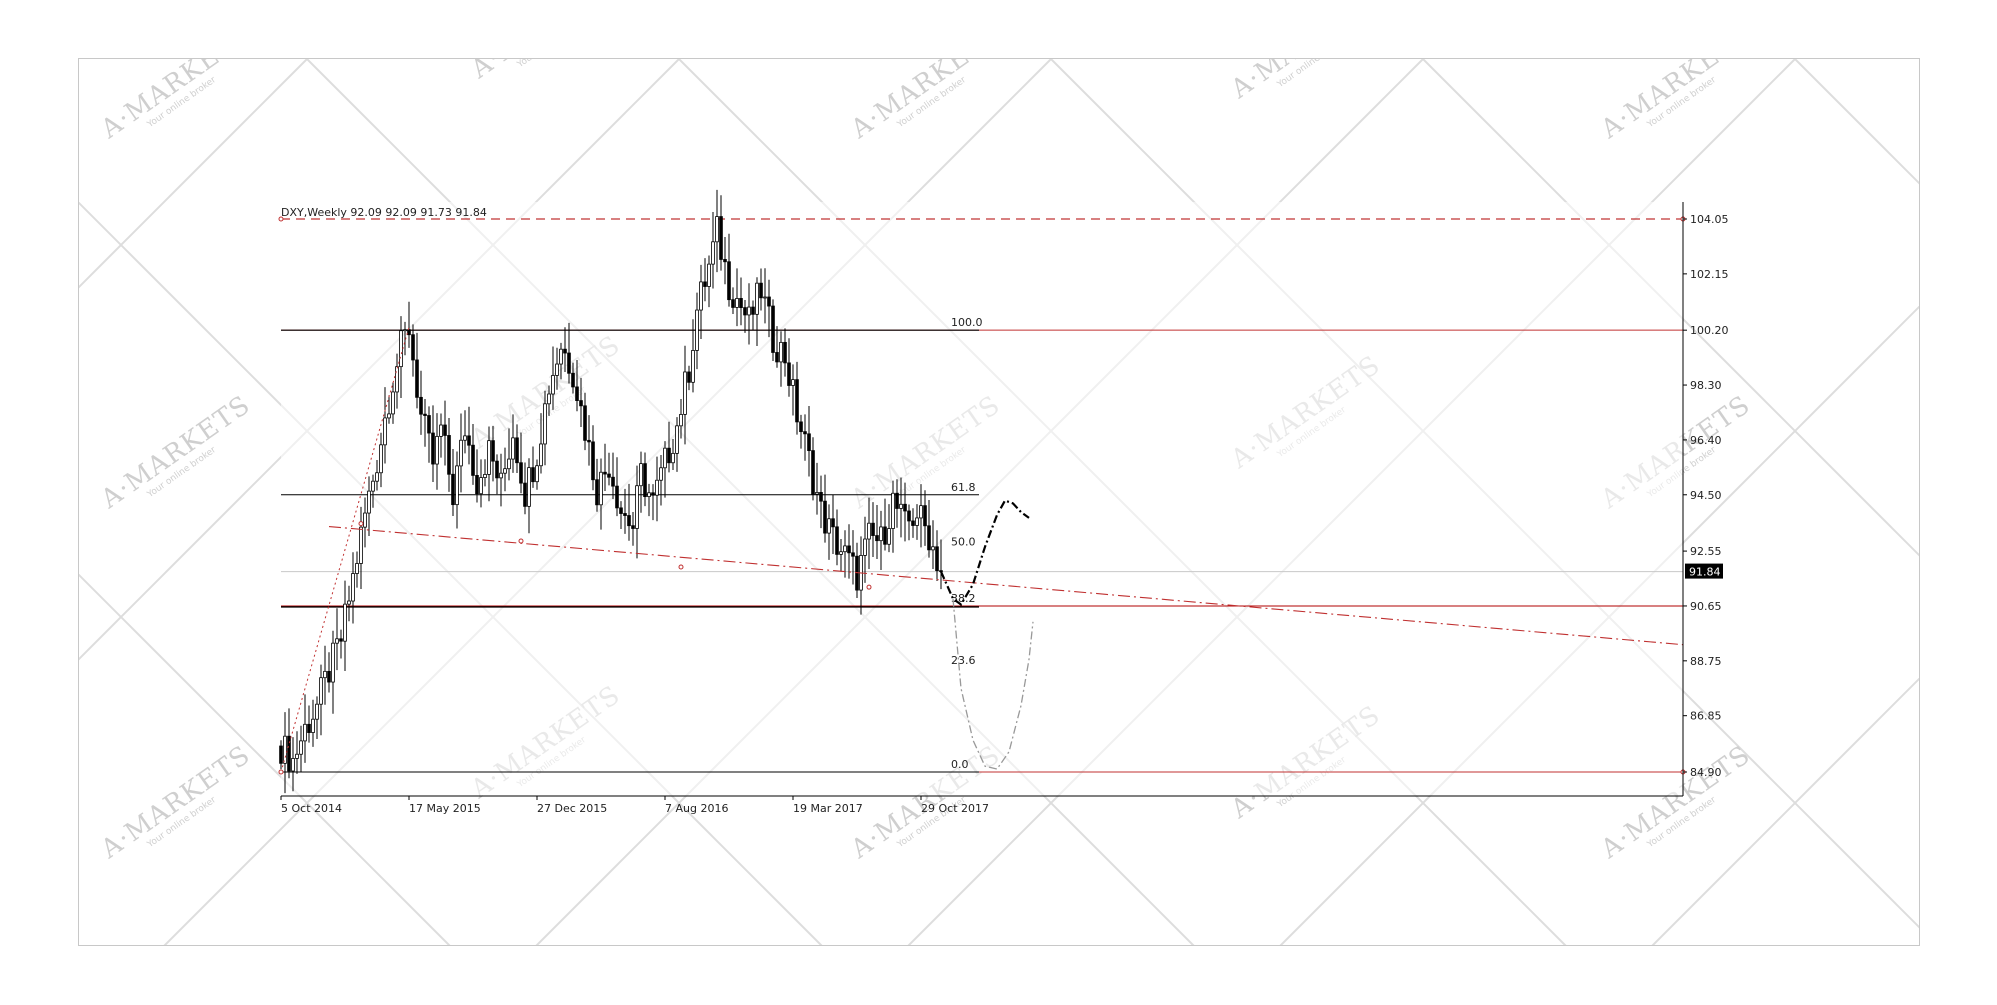  I want to click on y-tick-label: 92.55, so click(1706, 551).